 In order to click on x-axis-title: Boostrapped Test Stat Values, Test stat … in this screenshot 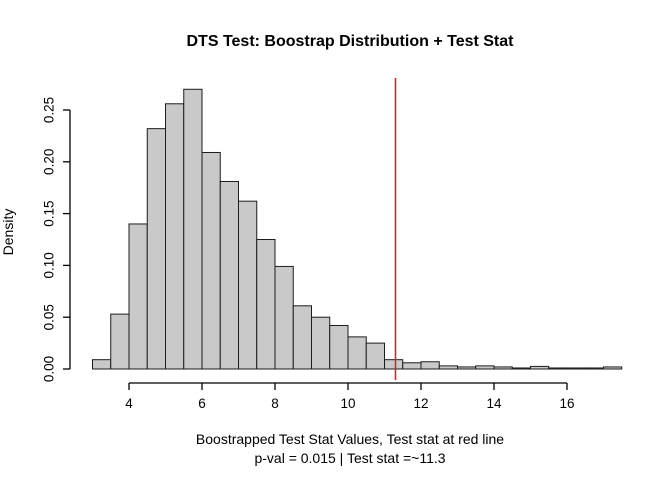, I will do `click(350, 439)`.